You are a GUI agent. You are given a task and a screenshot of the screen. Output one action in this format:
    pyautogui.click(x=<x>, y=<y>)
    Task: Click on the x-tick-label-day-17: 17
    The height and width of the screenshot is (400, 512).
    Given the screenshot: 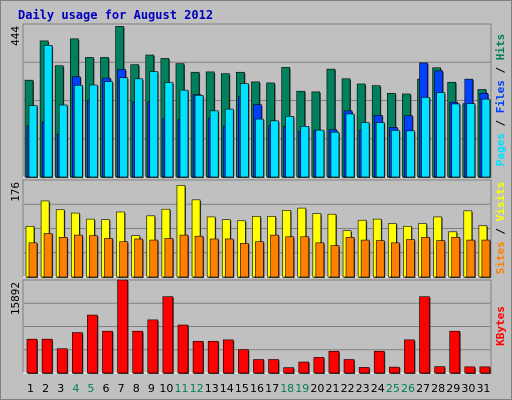 What is the action you would take?
    pyautogui.click(x=272, y=388)
    